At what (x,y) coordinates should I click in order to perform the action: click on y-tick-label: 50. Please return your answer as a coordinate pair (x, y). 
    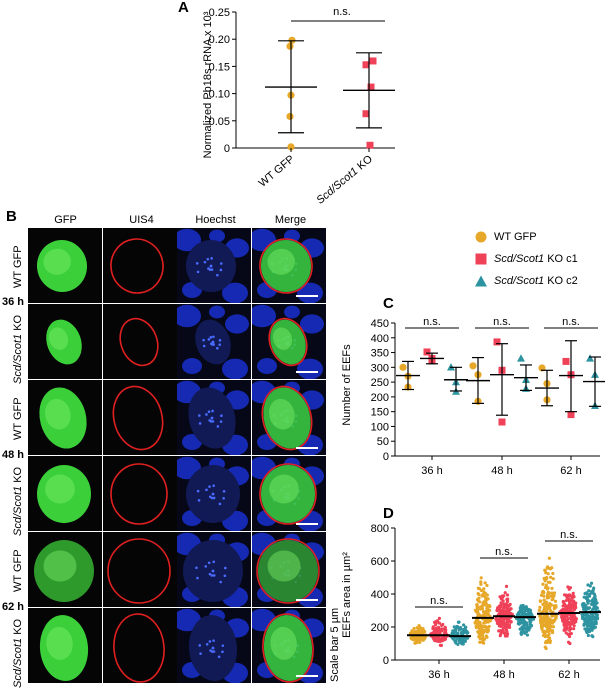
    Looking at the image, I should click on (383, 442).